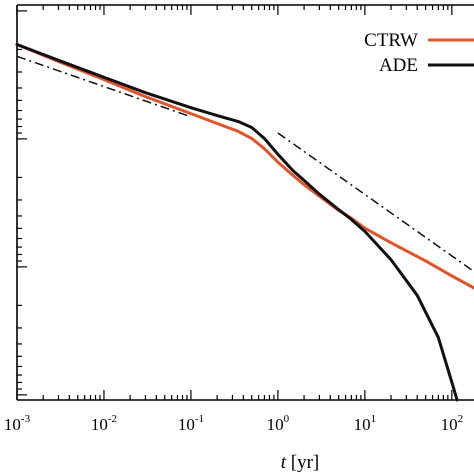  I want to click on x-tick-label: 10⁻³, so click(17, 423).